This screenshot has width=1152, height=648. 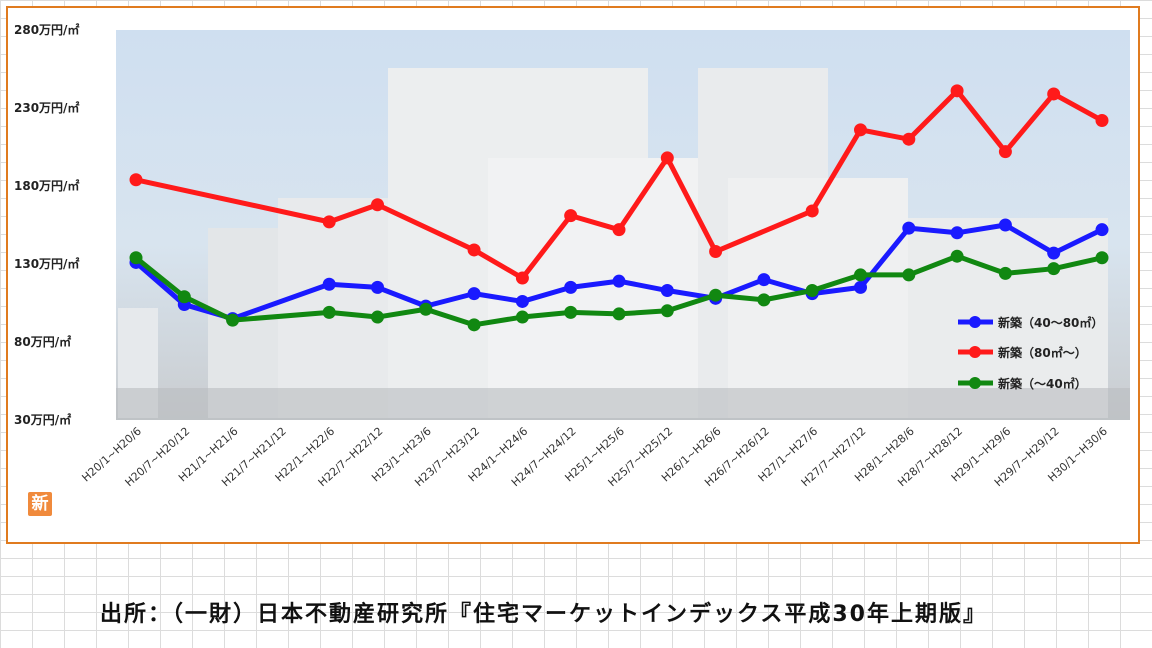 I want to click on y-tick-label: 280万円/㎡, so click(x=46, y=29).